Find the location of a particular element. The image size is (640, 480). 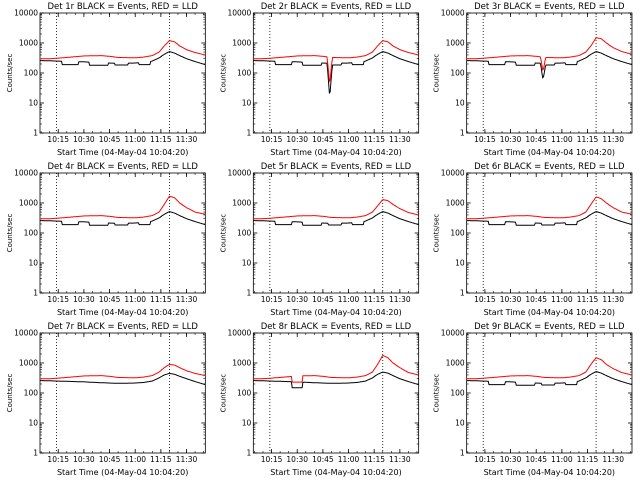

chart-title: Det 1r BLACK = Events, RED = LLD is located at coordinates (122, 7).